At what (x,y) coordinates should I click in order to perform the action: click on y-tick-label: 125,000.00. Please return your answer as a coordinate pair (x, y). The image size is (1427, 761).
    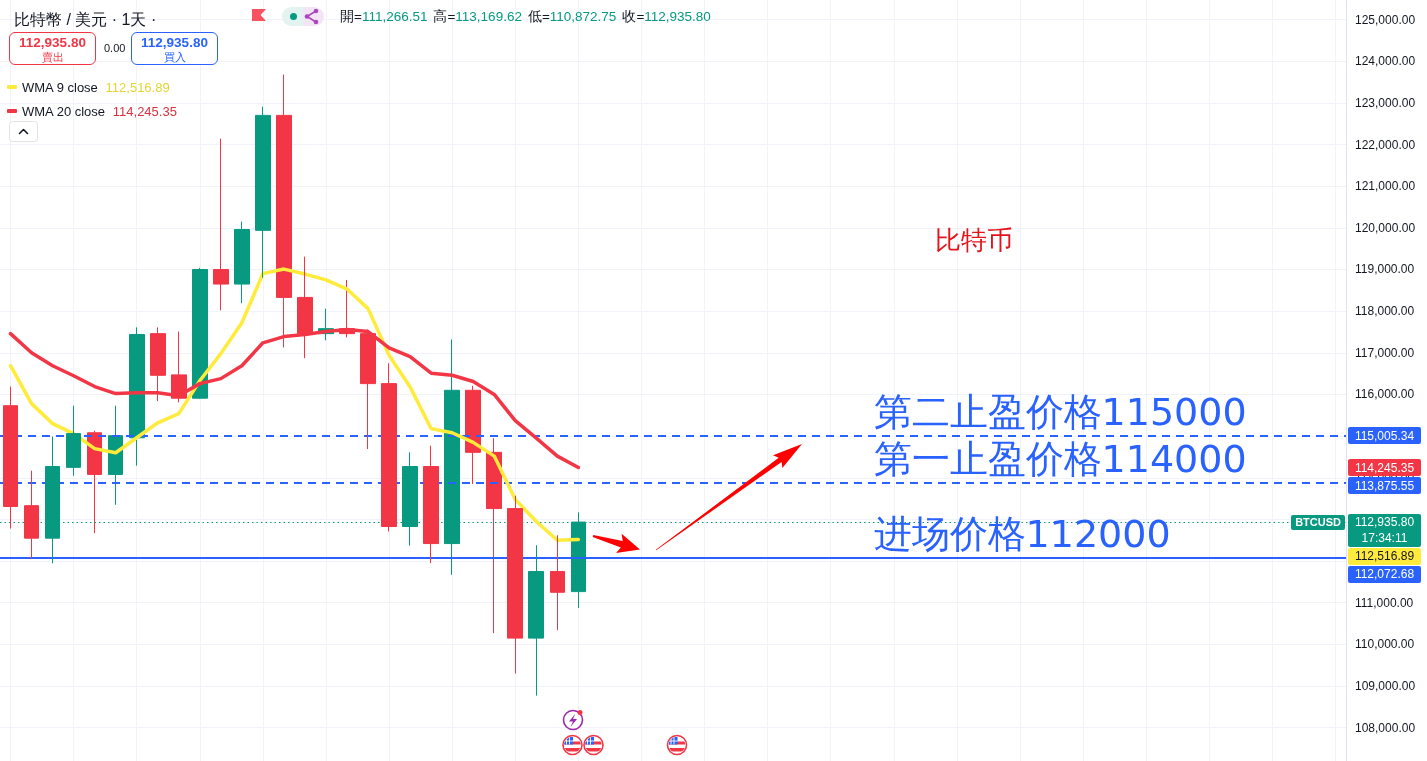
    Looking at the image, I should click on (1385, 19).